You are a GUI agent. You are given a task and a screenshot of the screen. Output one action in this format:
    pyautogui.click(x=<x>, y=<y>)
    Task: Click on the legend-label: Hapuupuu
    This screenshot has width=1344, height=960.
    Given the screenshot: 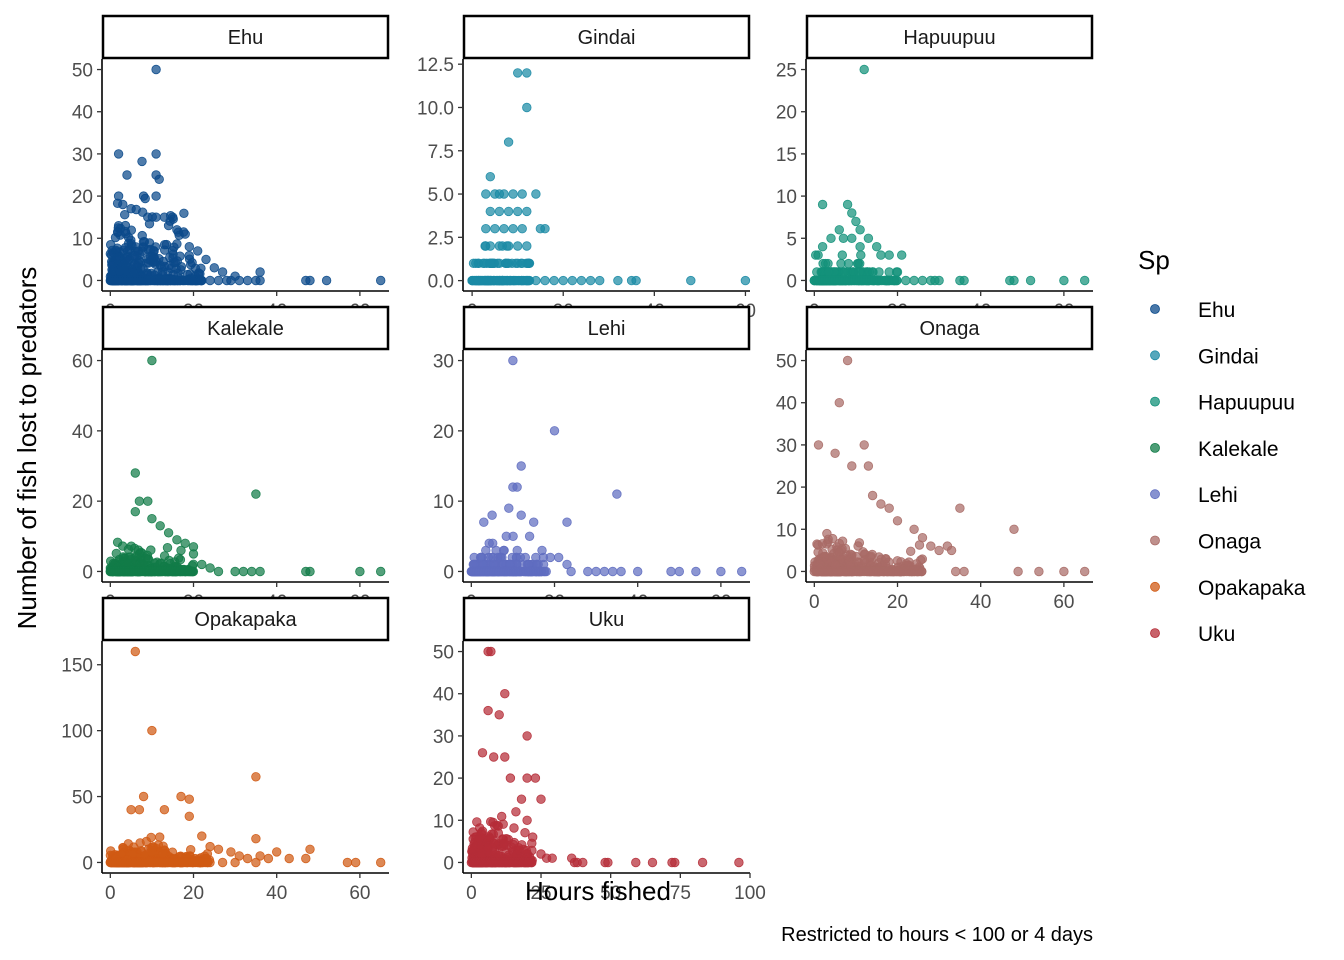 What is the action you would take?
    pyautogui.click(x=1246, y=403)
    